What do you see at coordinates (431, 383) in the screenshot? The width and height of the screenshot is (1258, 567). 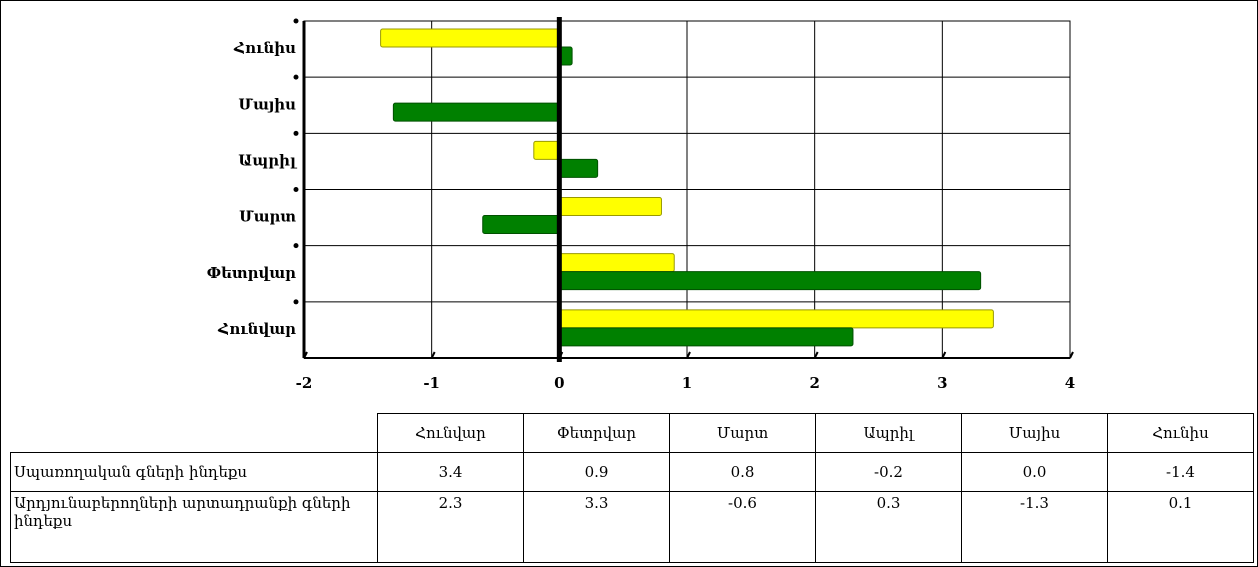 I see `x-tick-label: -1` at bounding box center [431, 383].